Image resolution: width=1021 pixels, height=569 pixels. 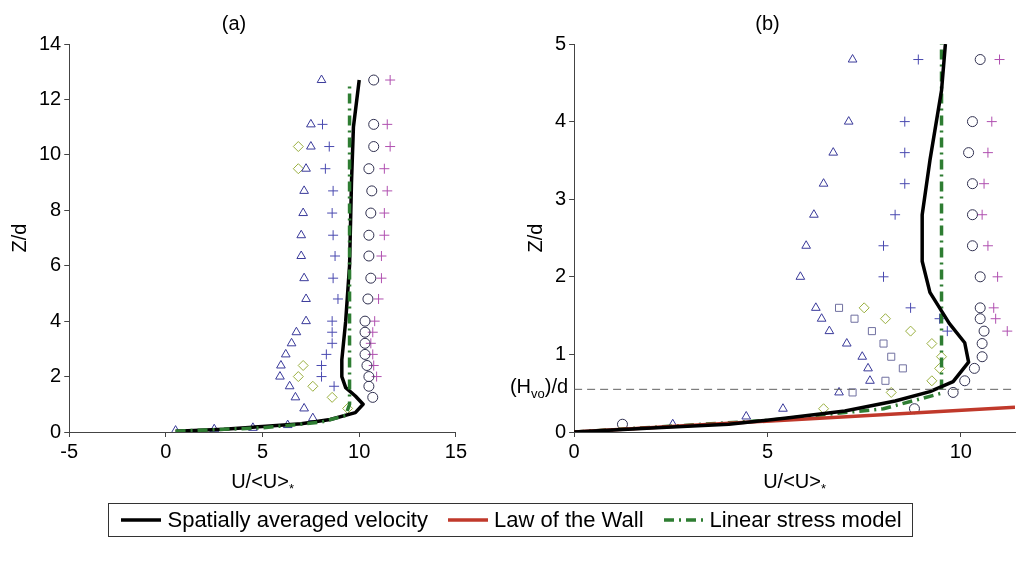 What do you see at coordinates (297, 520) in the screenshot?
I see `legend-label: Spatially averaged velocity` at bounding box center [297, 520].